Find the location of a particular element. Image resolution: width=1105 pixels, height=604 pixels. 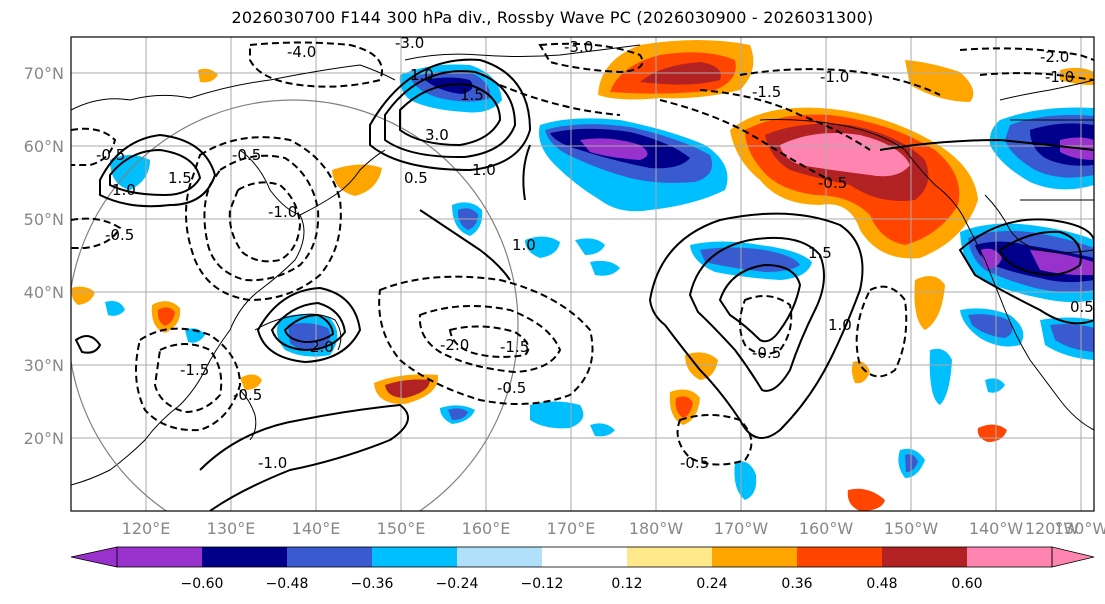

colorbar-tick-label: −0.12 is located at coordinates (542, 584).